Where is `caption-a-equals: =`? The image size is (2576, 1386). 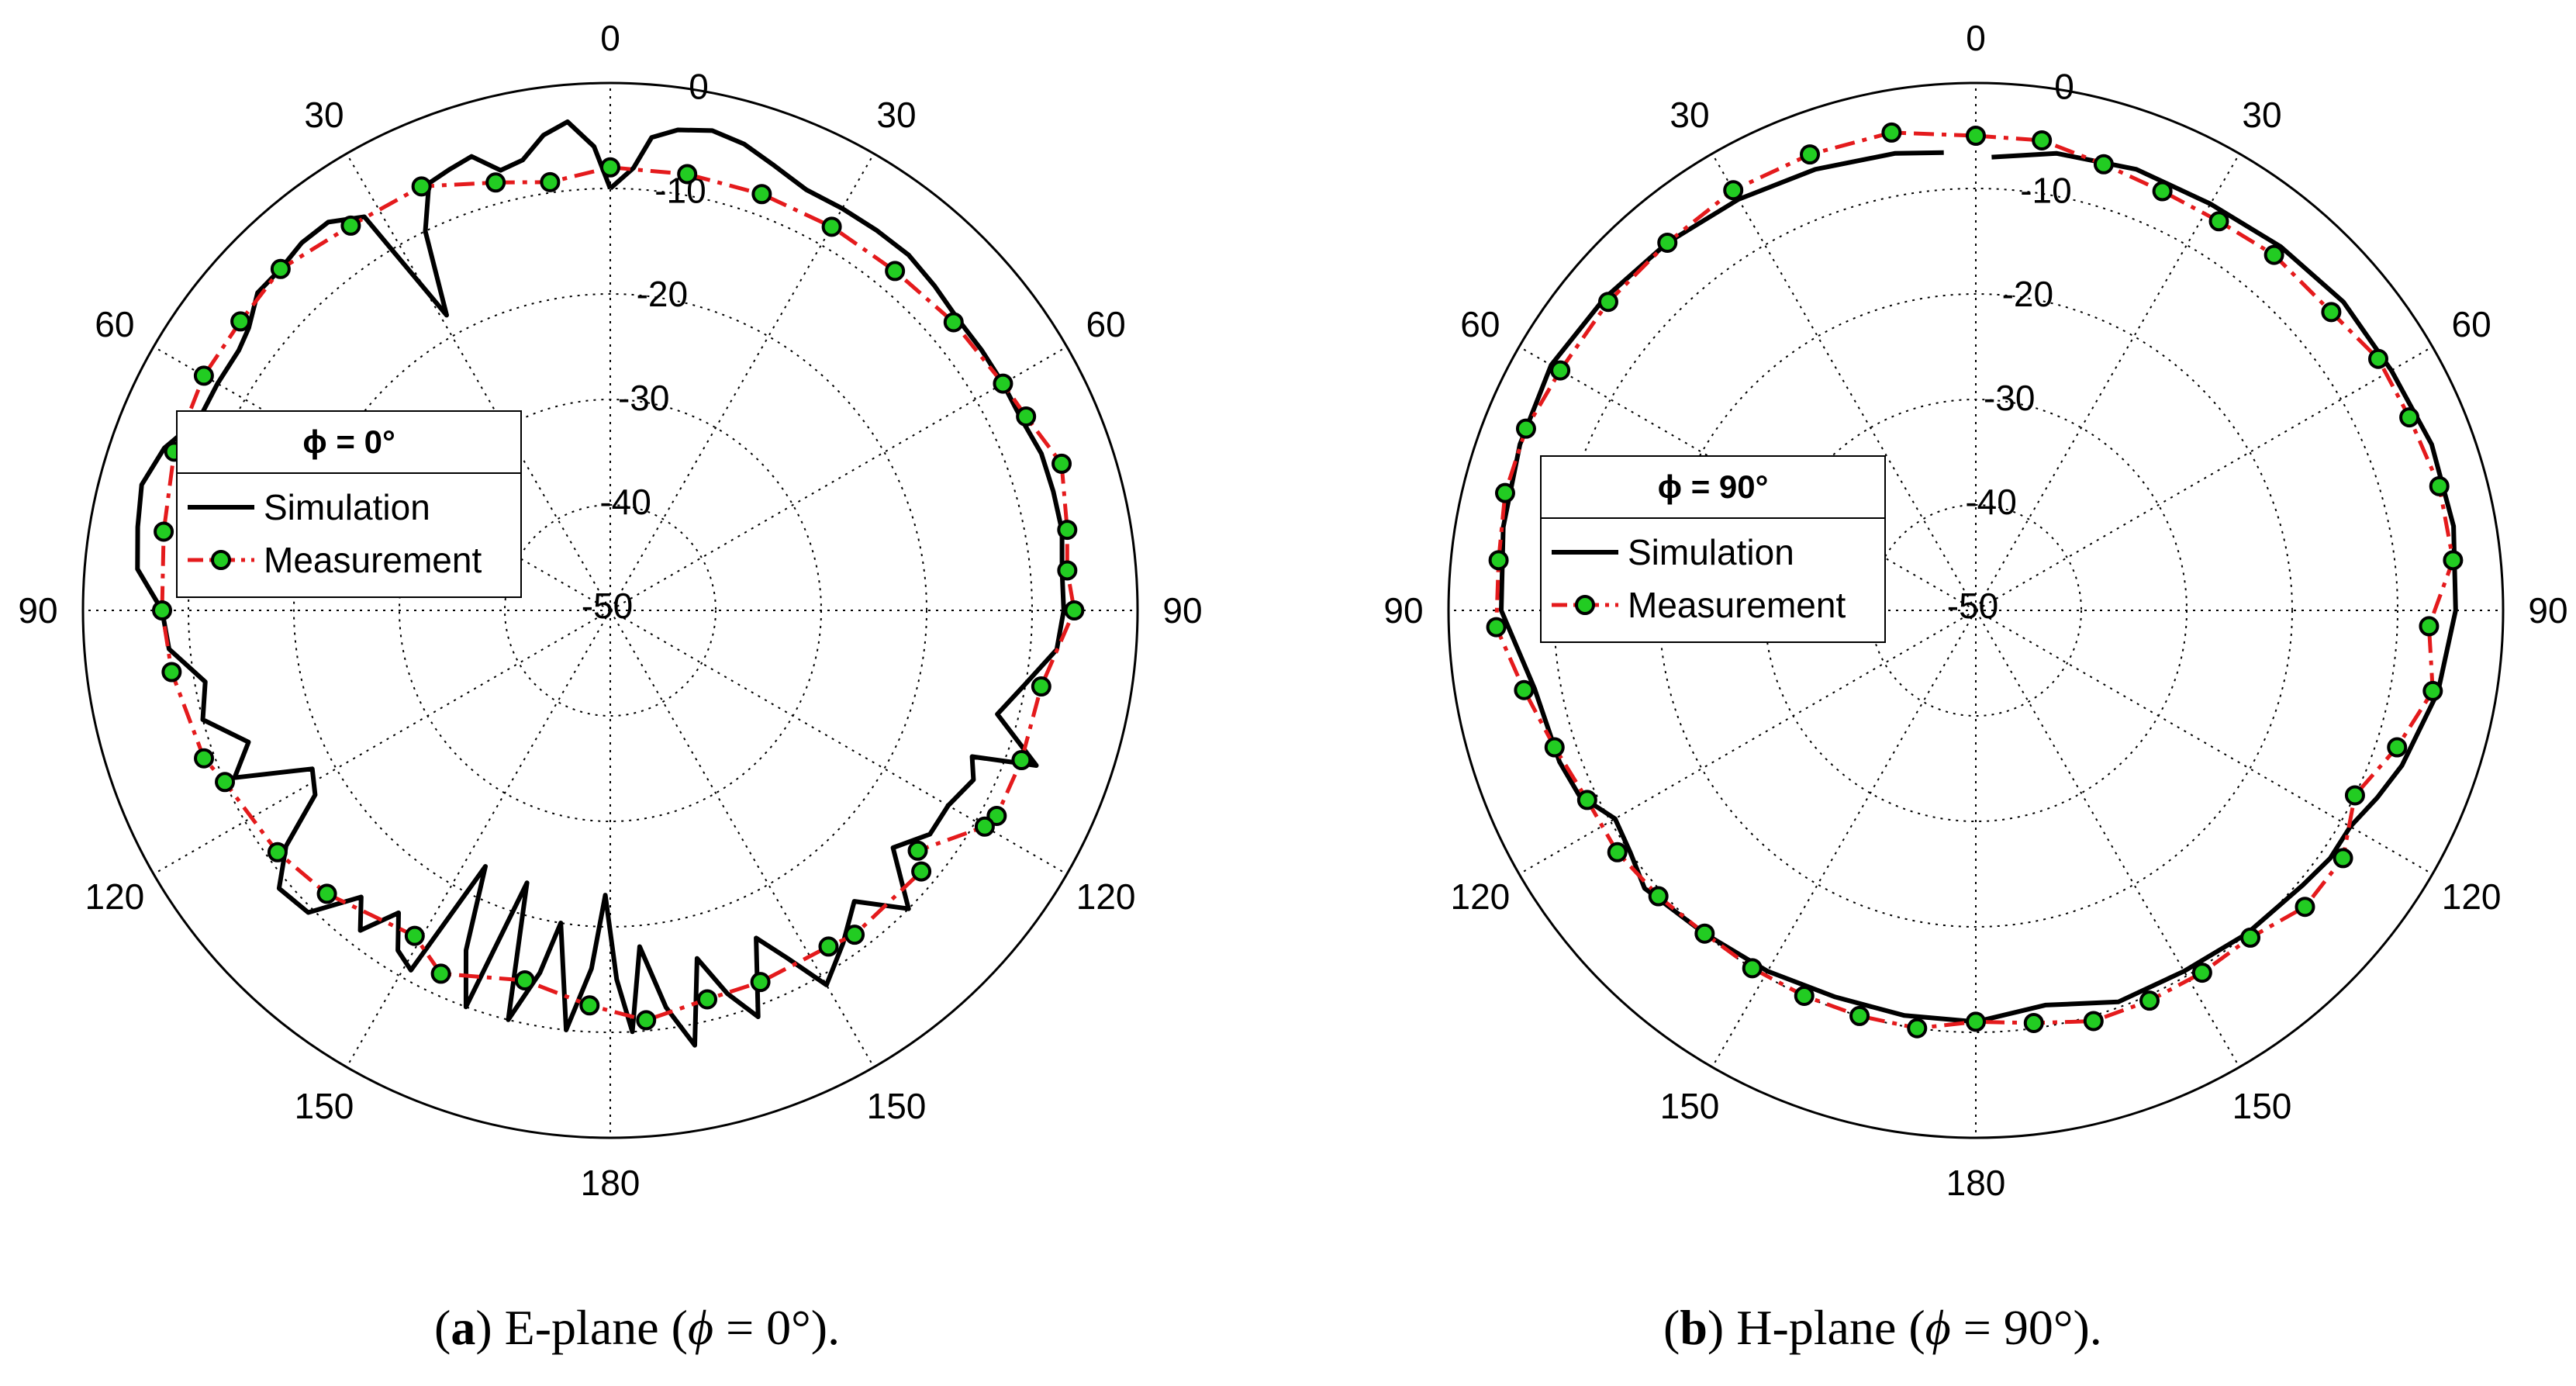 caption-a-equals: = is located at coordinates (740, 1327).